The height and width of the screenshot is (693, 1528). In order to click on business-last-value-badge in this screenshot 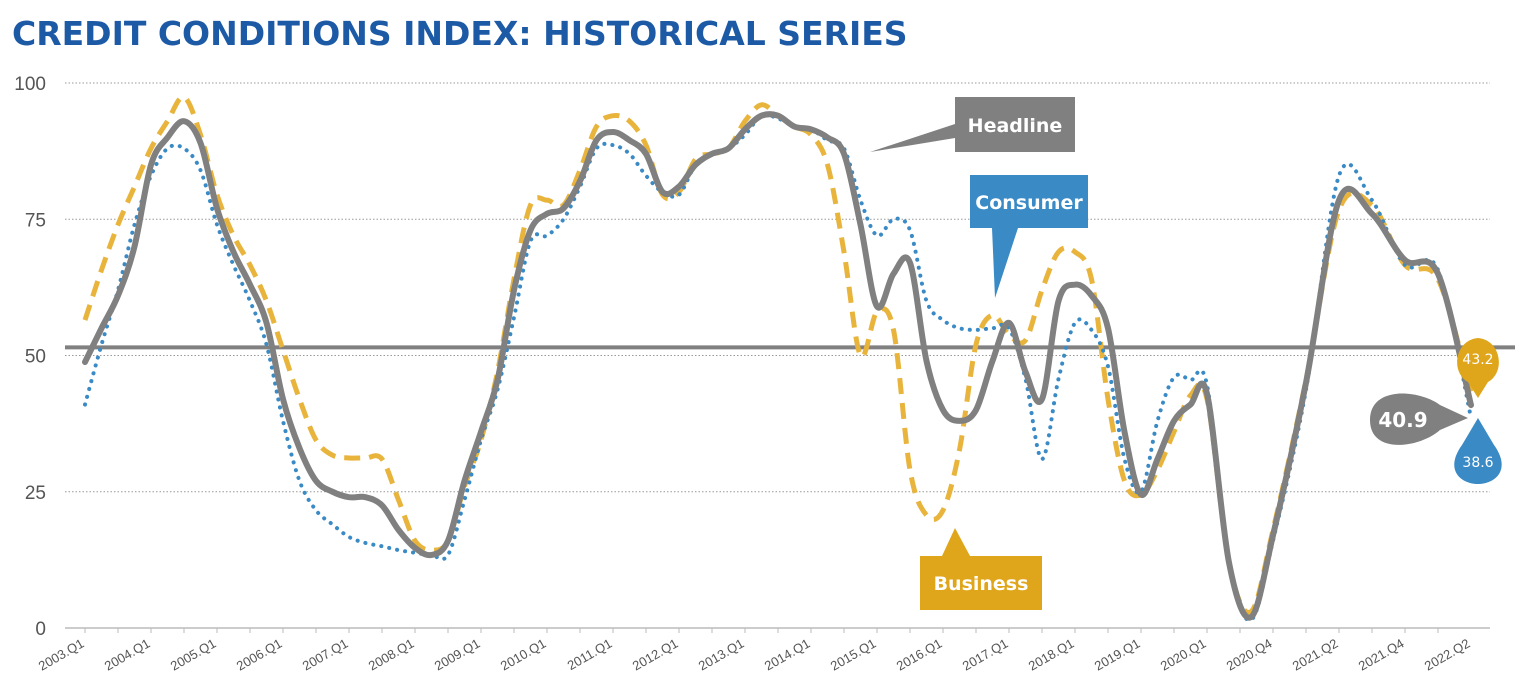, I will do `click(1478, 368)`.